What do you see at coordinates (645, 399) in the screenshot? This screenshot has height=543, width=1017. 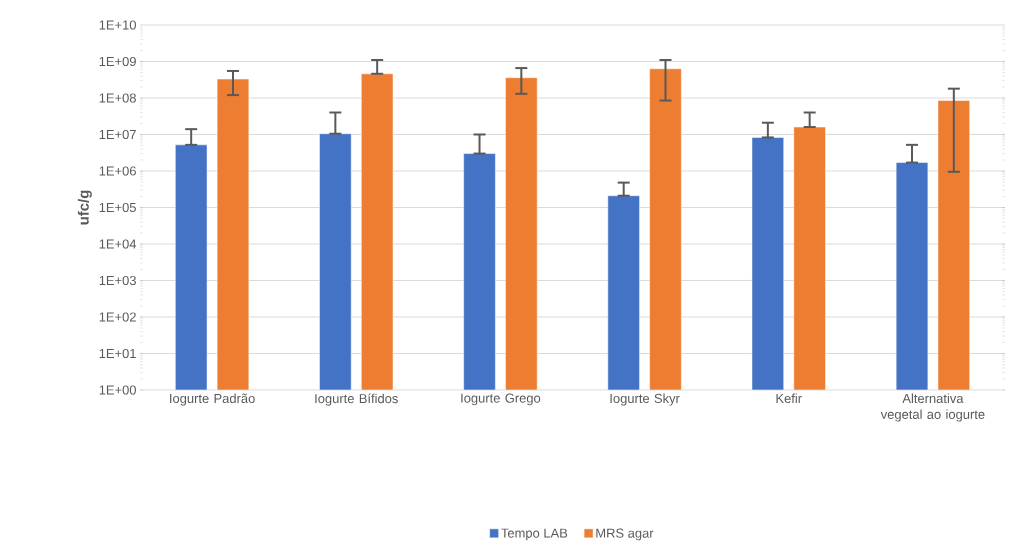 I see `x-tick-label: Iogurte Skyr` at bounding box center [645, 399].